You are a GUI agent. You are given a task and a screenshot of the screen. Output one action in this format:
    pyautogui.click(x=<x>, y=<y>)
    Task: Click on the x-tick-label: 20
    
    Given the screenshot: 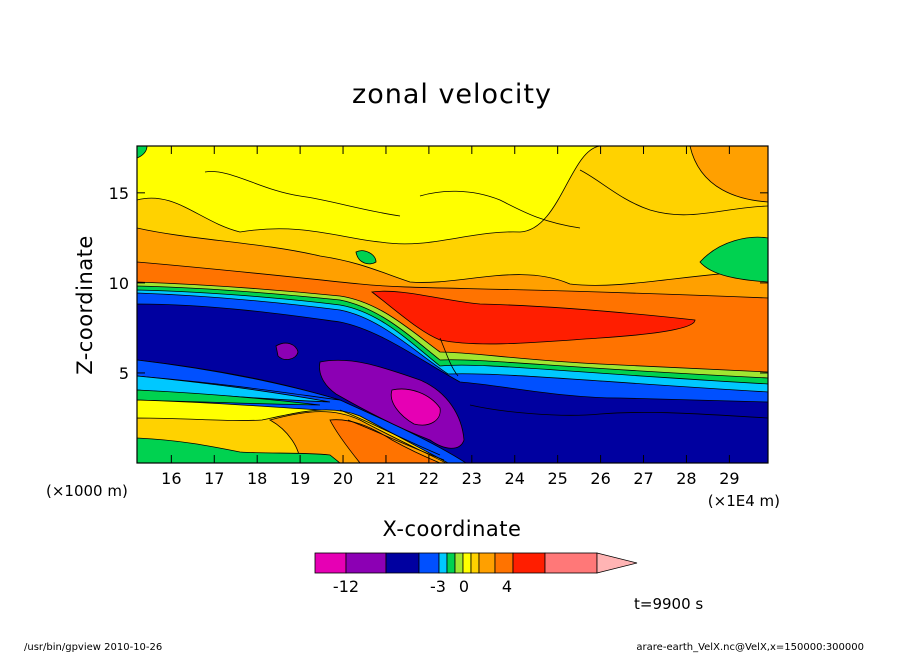 What is the action you would take?
    pyautogui.click(x=343, y=478)
    